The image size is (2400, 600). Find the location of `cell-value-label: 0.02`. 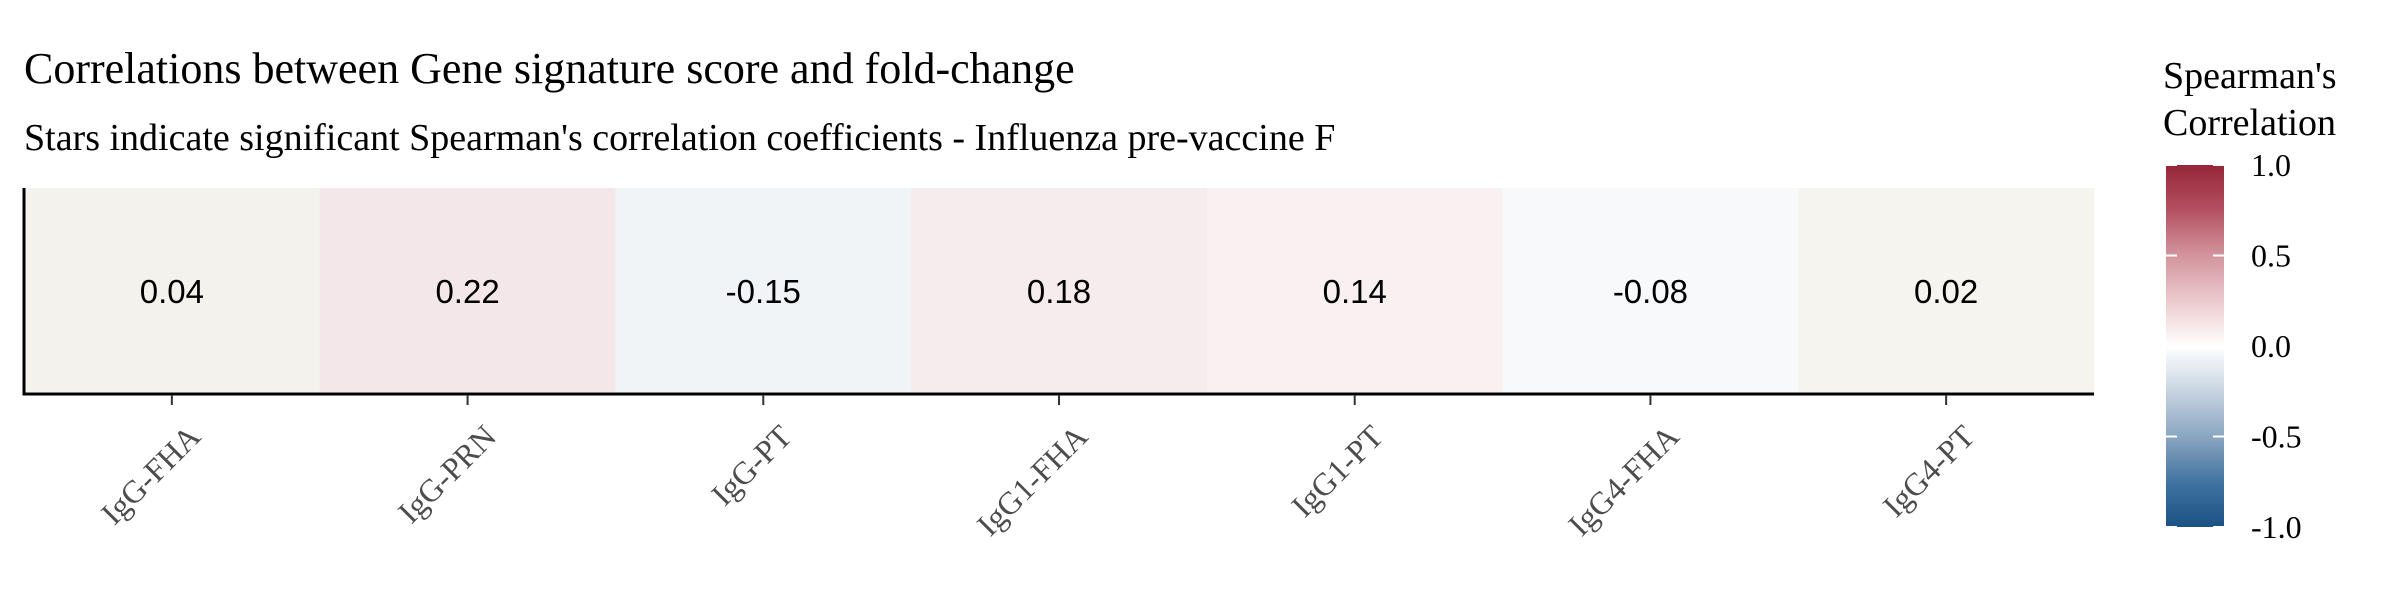

cell-value-label: 0.02 is located at coordinates (1946, 291).